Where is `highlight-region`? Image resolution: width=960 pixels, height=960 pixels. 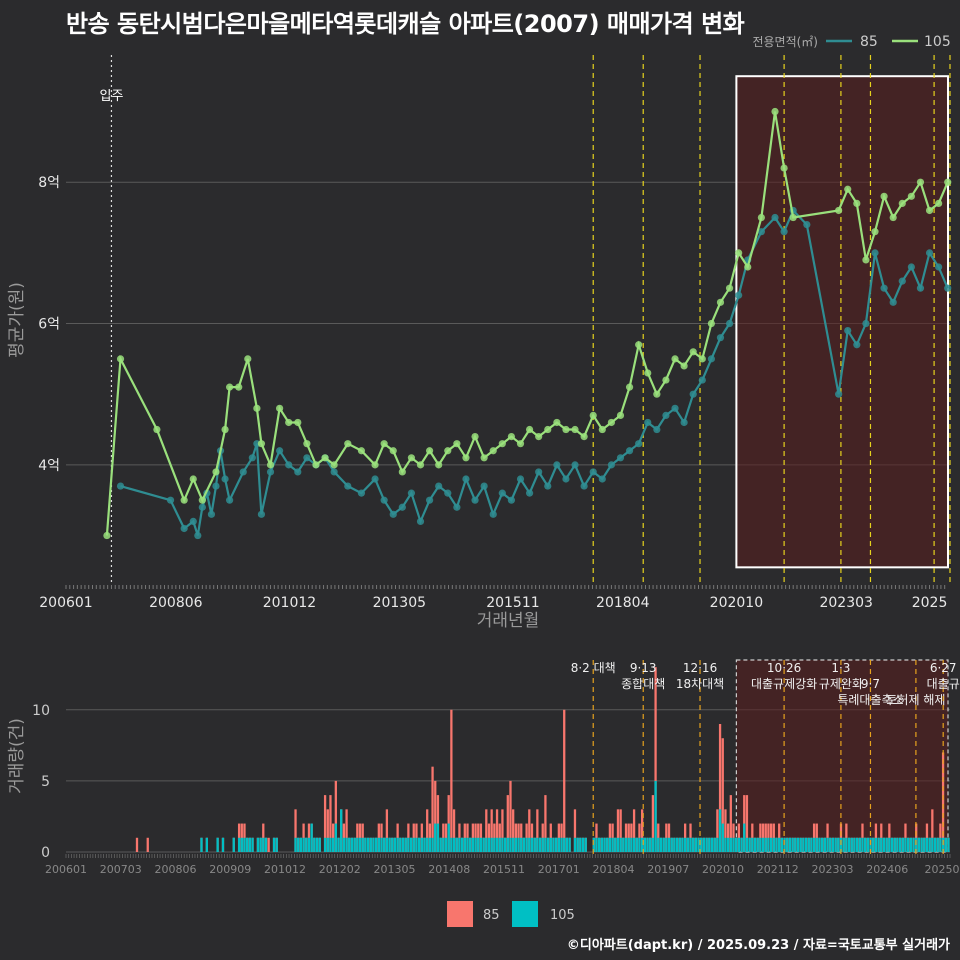 highlight-region is located at coordinates (842, 322).